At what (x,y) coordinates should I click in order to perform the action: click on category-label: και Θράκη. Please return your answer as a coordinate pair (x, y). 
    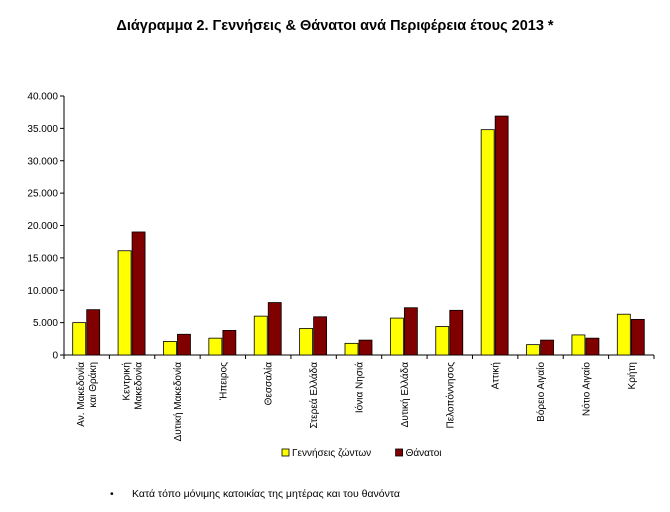
    Looking at the image, I should click on (93, 384).